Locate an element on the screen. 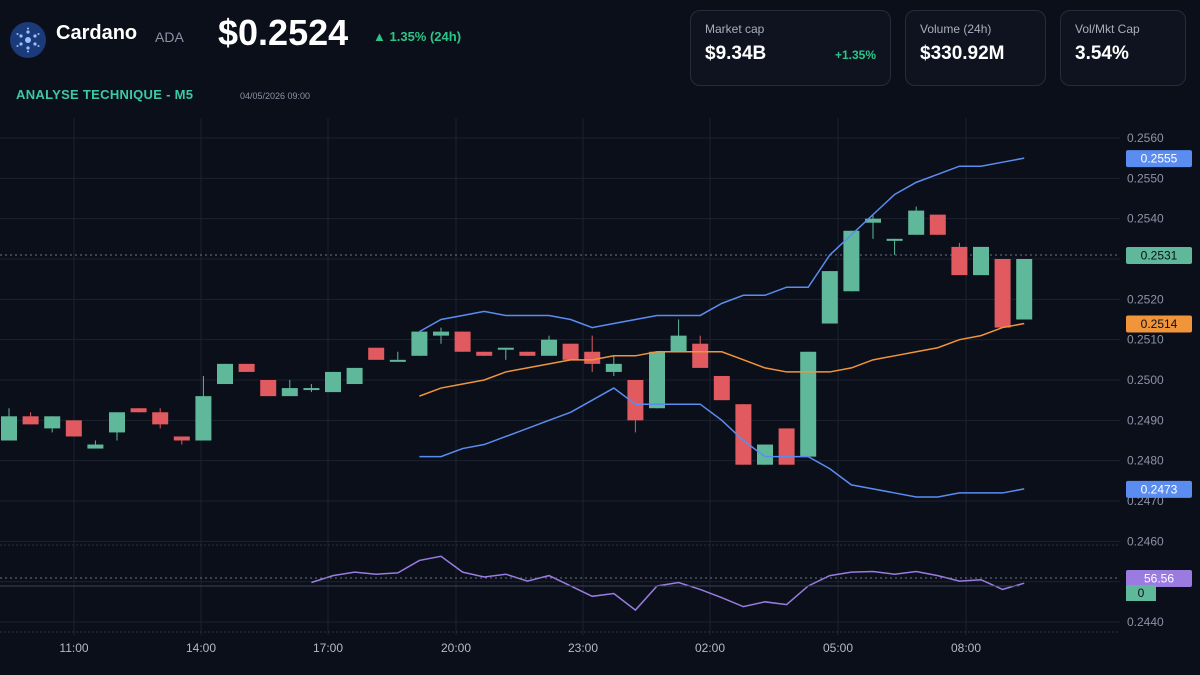 The width and height of the screenshot is (1200, 675). last-price-label-bg is located at coordinates (1159, 255).